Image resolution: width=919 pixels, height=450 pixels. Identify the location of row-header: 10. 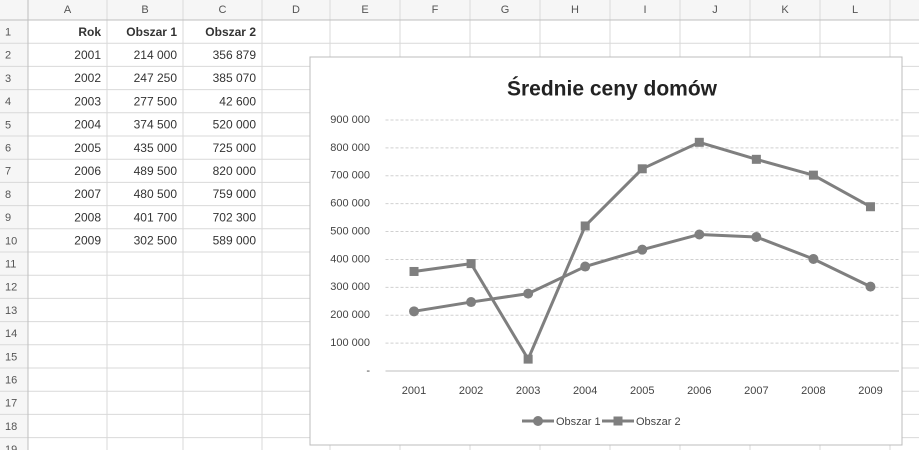
(11, 241).